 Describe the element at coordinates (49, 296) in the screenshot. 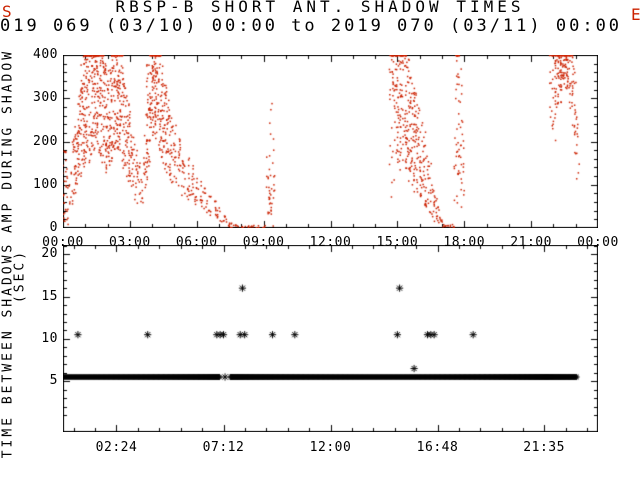

I see `tick-label: 15` at that location.